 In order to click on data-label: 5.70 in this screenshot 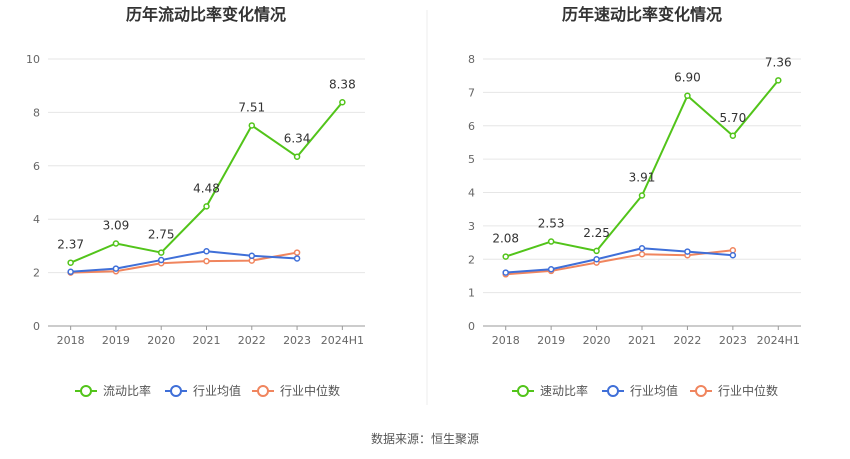, I will do `click(732, 118)`.